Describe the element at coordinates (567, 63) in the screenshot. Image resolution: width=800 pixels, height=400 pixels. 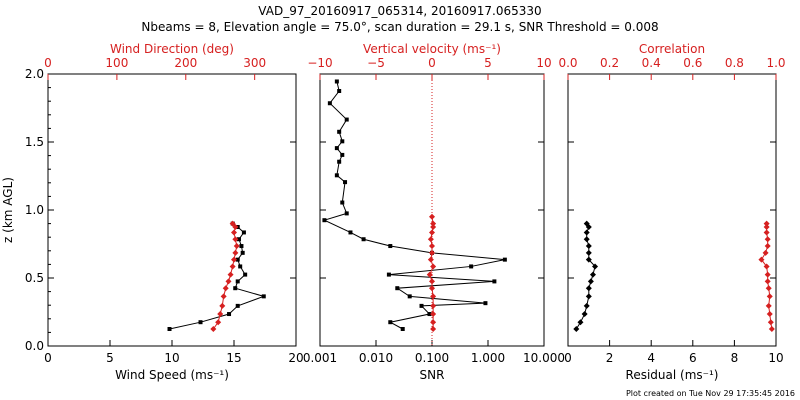
I see `top-tick-label: 0.0` at that location.